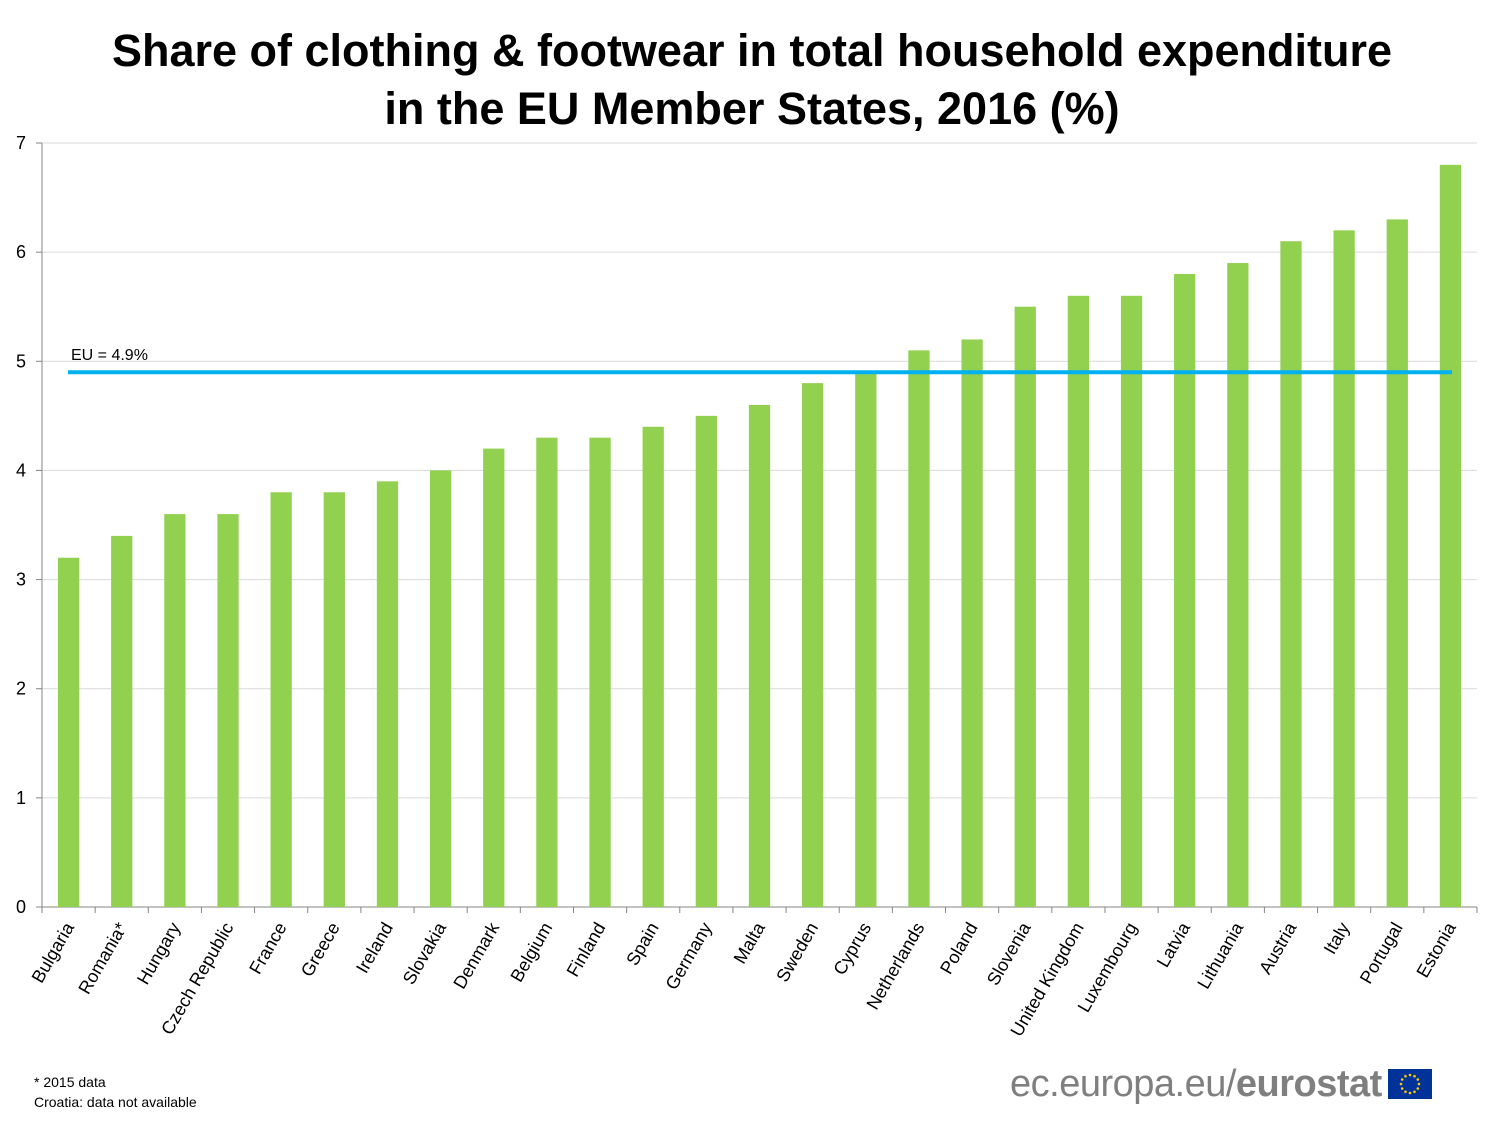  Describe the element at coordinates (586, 949) in the screenshot. I see `x-tick-label: Finland` at that location.